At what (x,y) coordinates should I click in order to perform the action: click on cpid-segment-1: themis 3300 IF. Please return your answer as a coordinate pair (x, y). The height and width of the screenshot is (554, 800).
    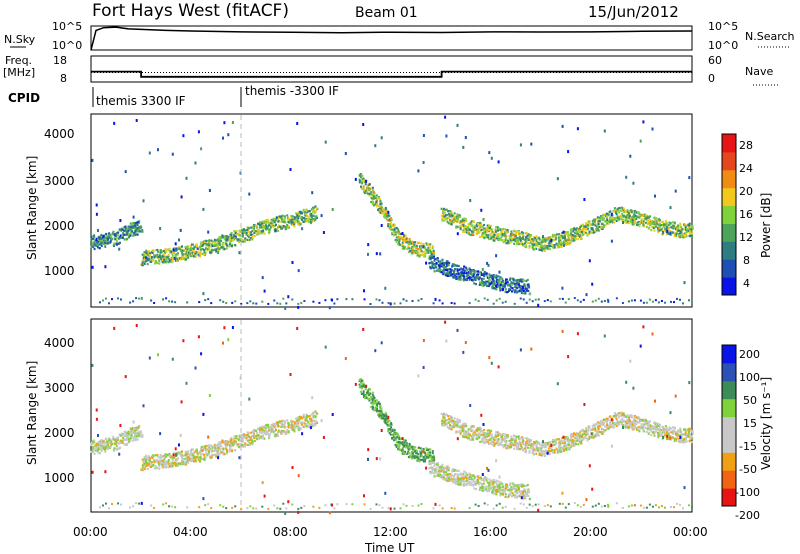
    Looking at the image, I should click on (141, 101).